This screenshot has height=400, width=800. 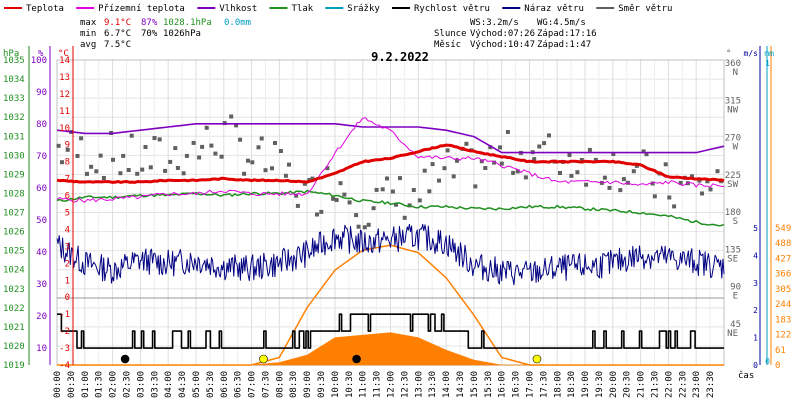 What do you see at coordinates (751, 53) in the screenshot?
I see `axis-unit-ms: m/s` at bounding box center [751, 53].